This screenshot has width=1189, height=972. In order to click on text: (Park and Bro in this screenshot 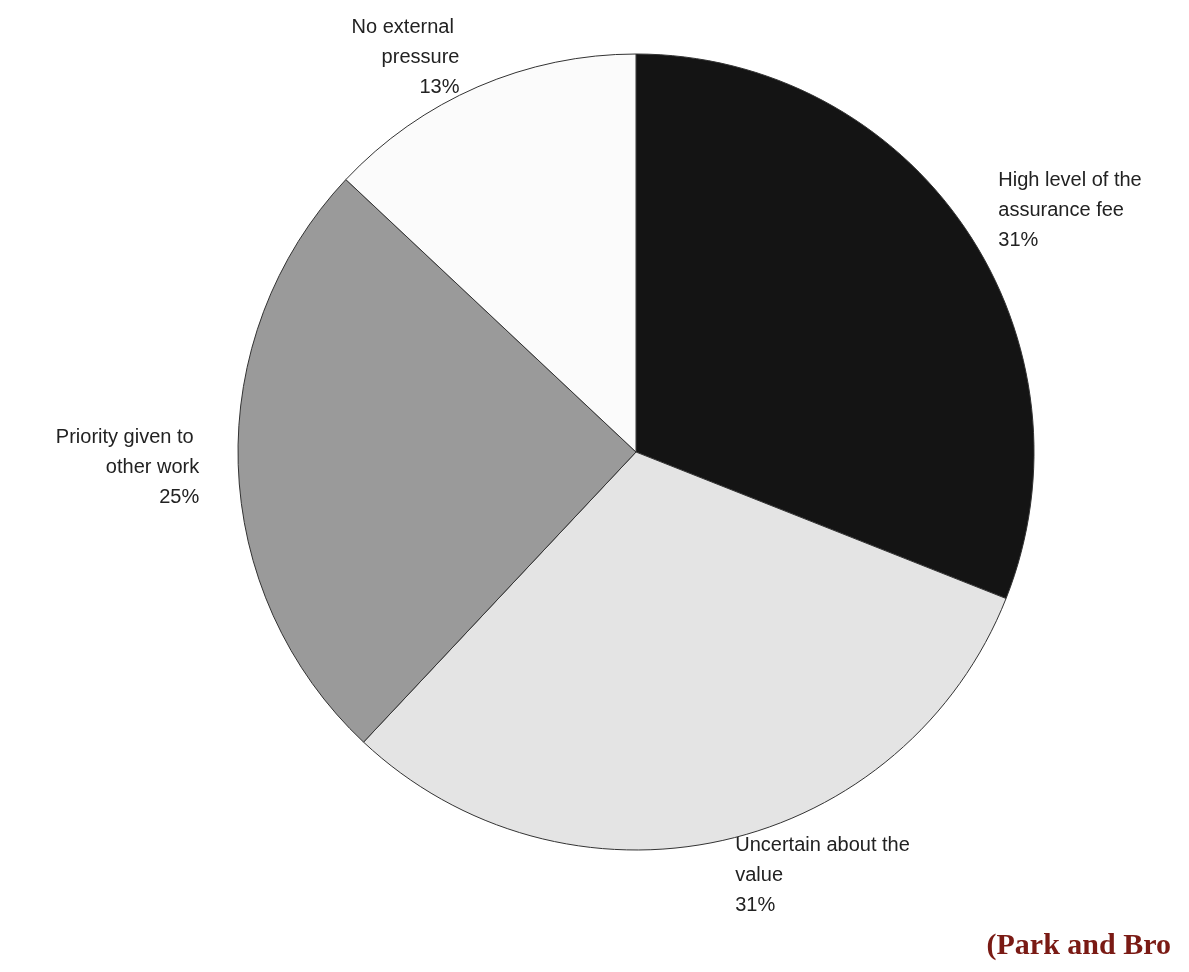, I will do `click(1078, 943)`.